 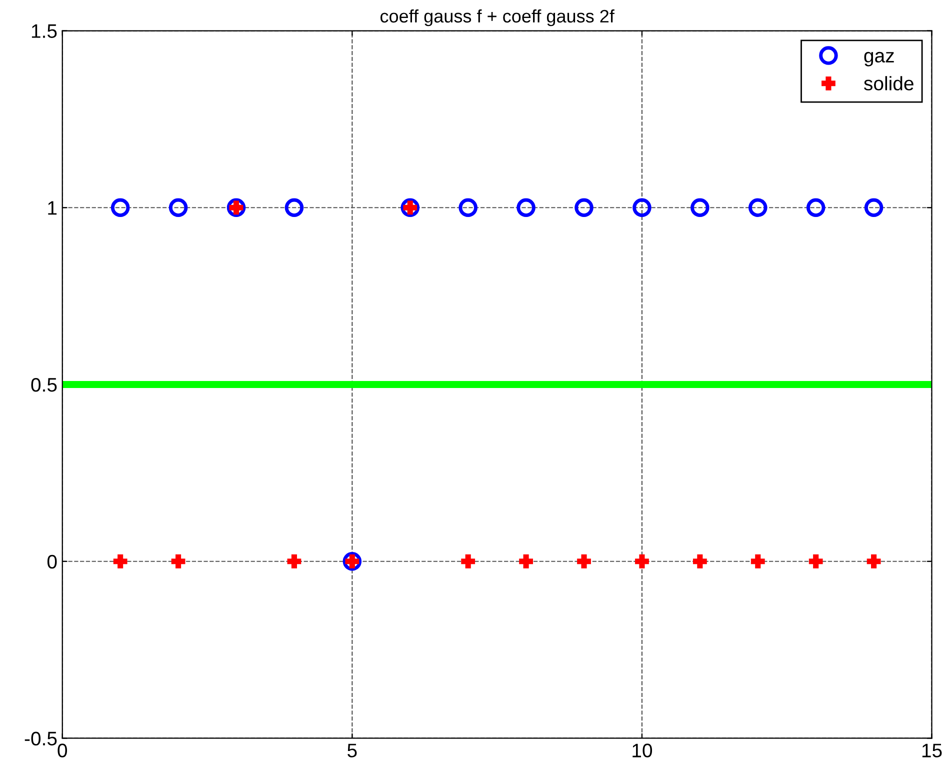 What do you see at coordinates (44, 31) in the screenshot?
I see `y-tick-label: 1.5` at bounding box center [44, 31].